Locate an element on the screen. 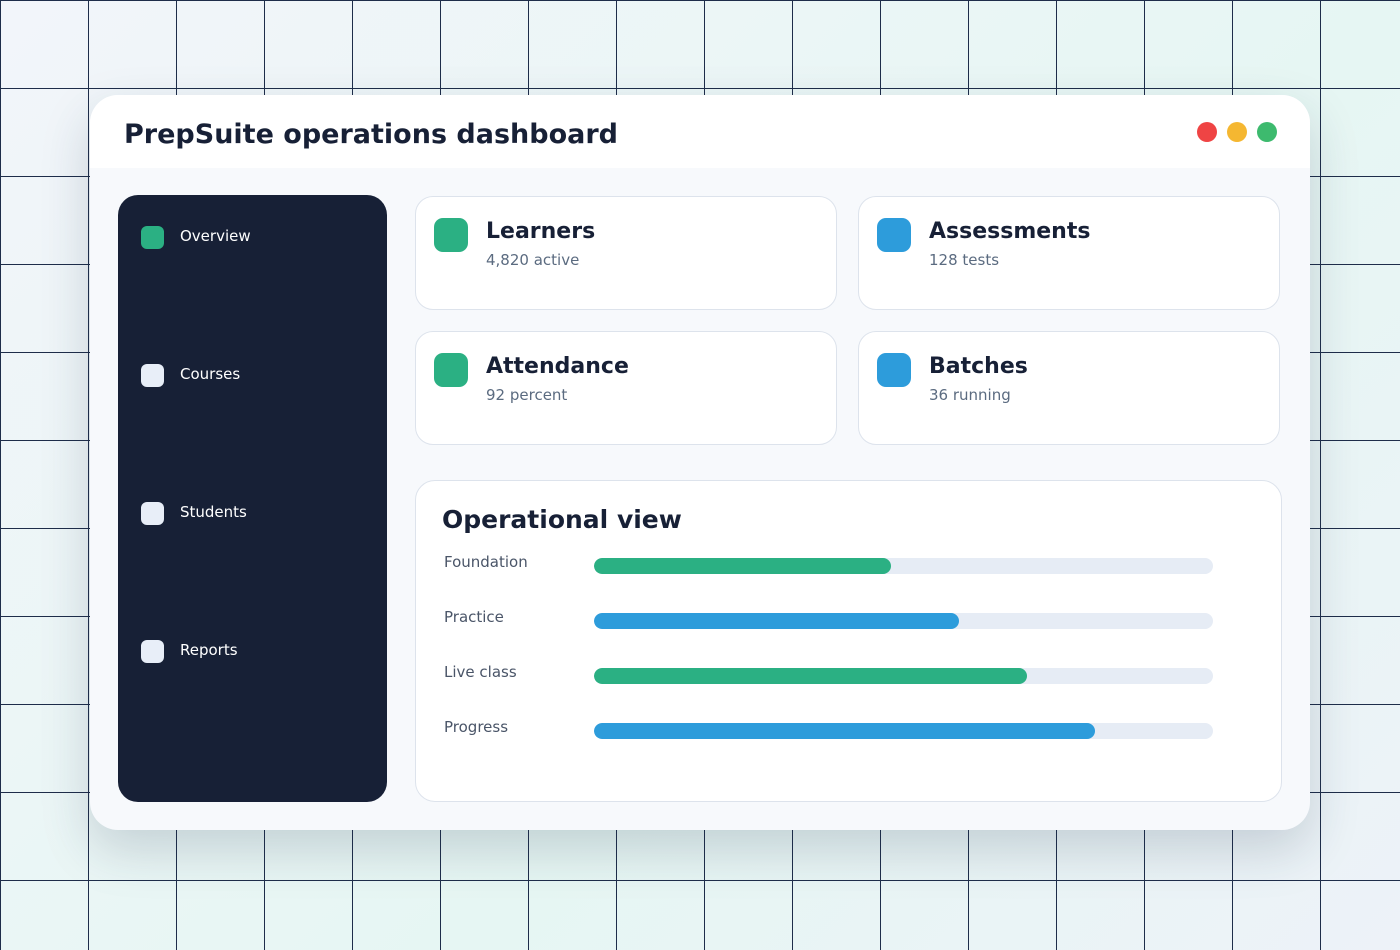 This screenshot has height=950, width=1400. card-title: Batches is located at coordinates (978, 366).